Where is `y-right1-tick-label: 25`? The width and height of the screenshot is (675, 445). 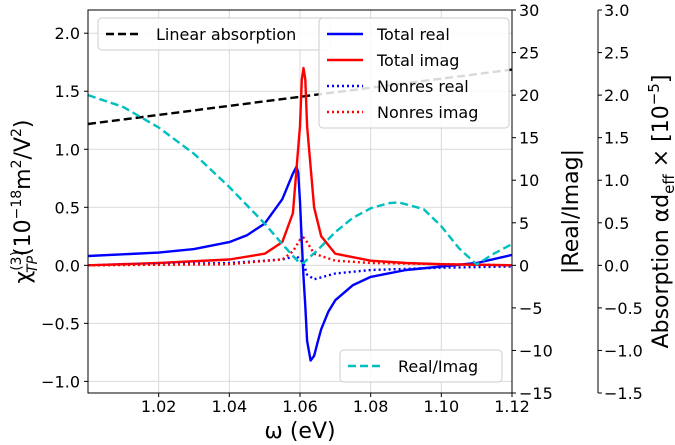 y-right1-tick-label: 25 is located at coordinates (529, 53).